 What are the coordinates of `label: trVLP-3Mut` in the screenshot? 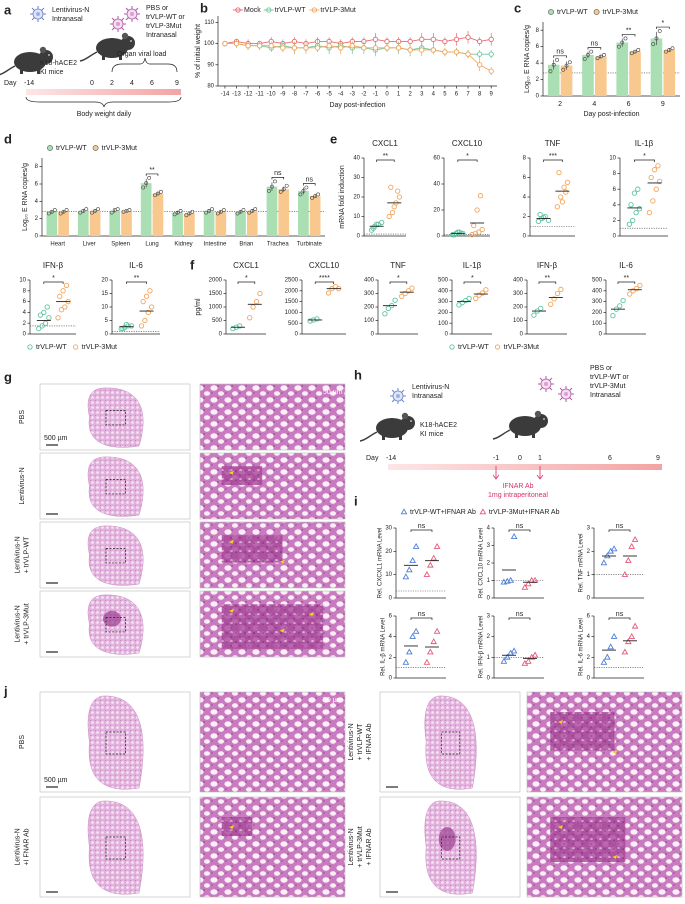 It's located at (163, 26).